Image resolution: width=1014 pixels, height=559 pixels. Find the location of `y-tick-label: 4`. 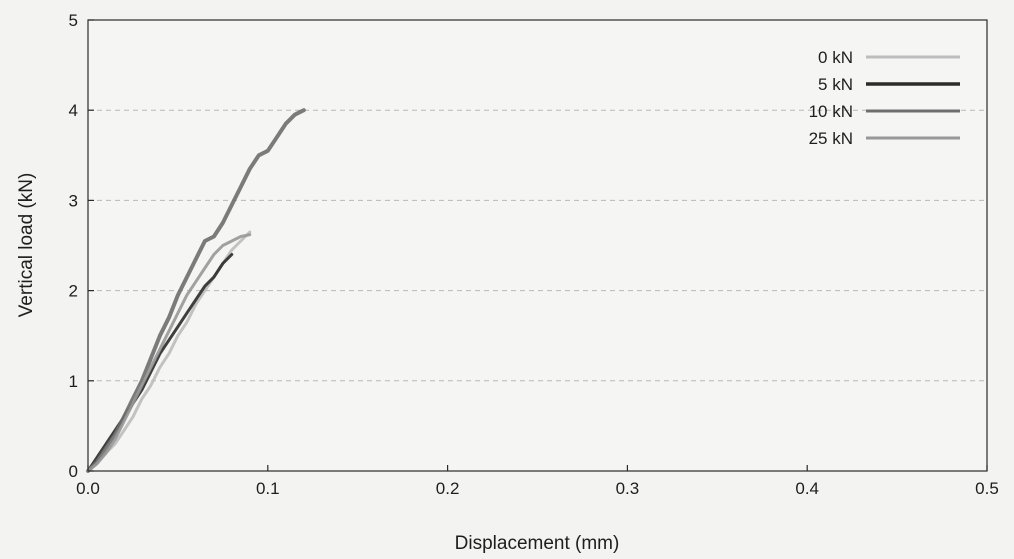

y-tick-label: 4 is located at coordinates (73, 110).